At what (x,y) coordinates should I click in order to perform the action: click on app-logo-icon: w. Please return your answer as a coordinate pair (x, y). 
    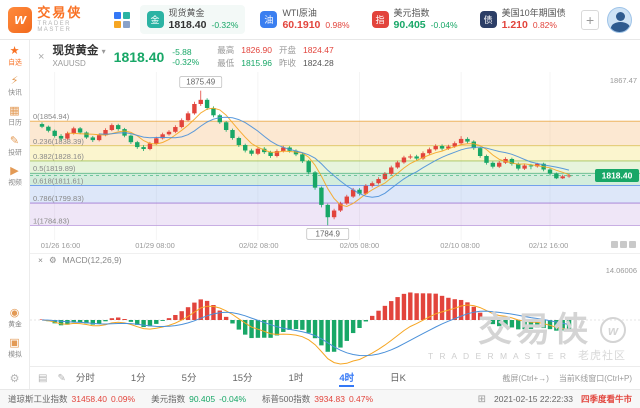
    Looking at the image, I should click on (20, 19).